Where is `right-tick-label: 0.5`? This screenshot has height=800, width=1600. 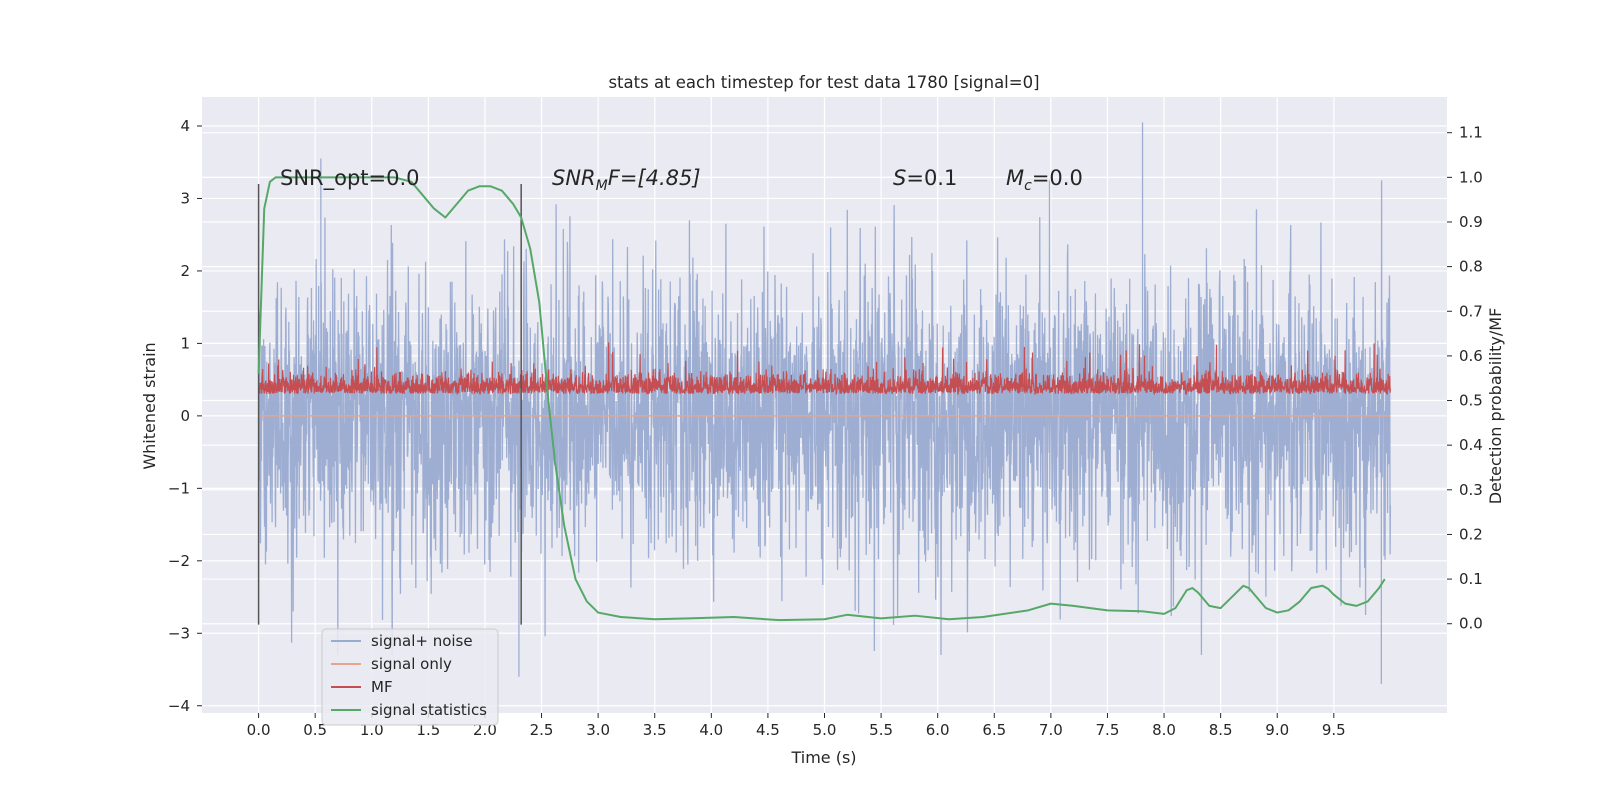
right-tick-label: 0.5 is located at coordinates (1471, 401).